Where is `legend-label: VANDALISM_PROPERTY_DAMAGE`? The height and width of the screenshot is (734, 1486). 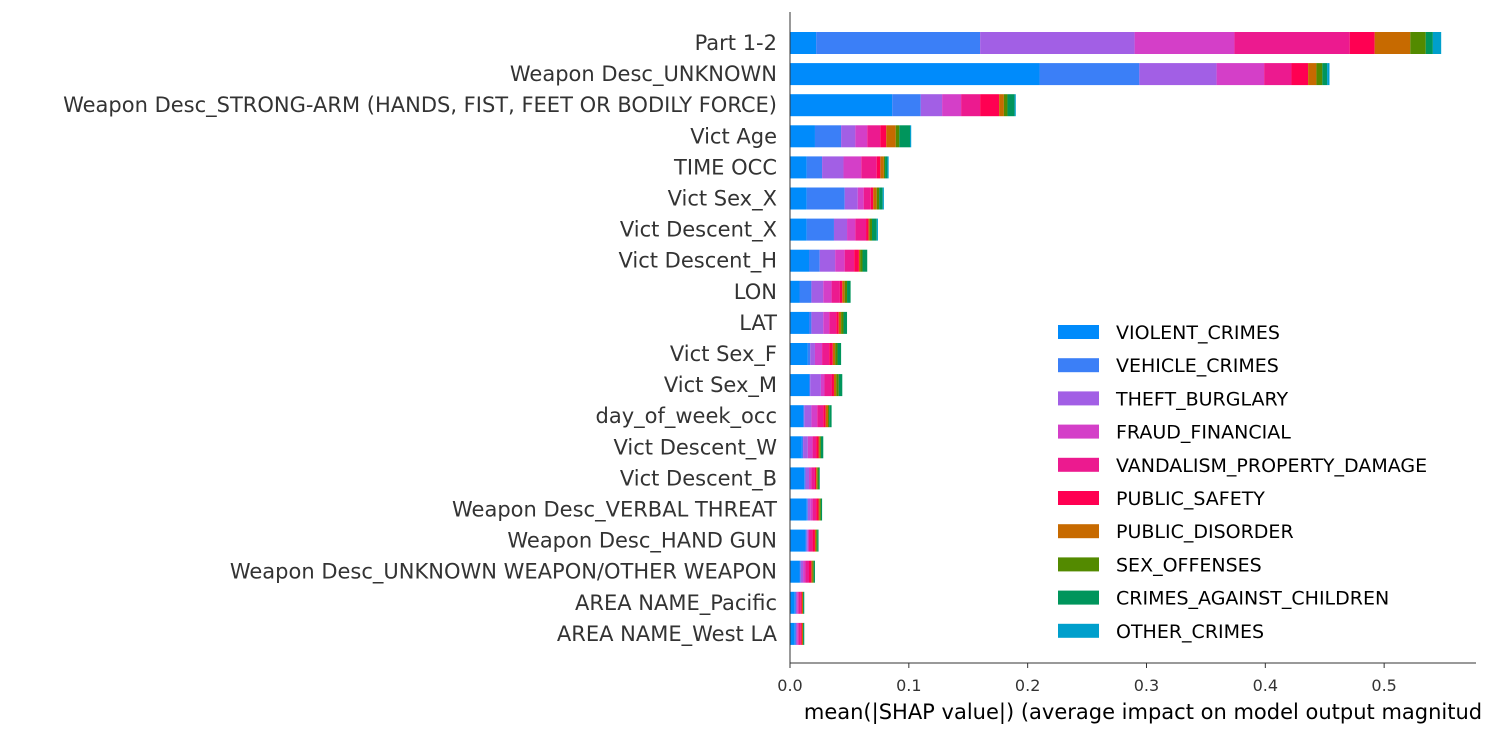 legend-label: VANDALISM_PROPERTY_DAMAGE is located at coordinates (1271, 466).